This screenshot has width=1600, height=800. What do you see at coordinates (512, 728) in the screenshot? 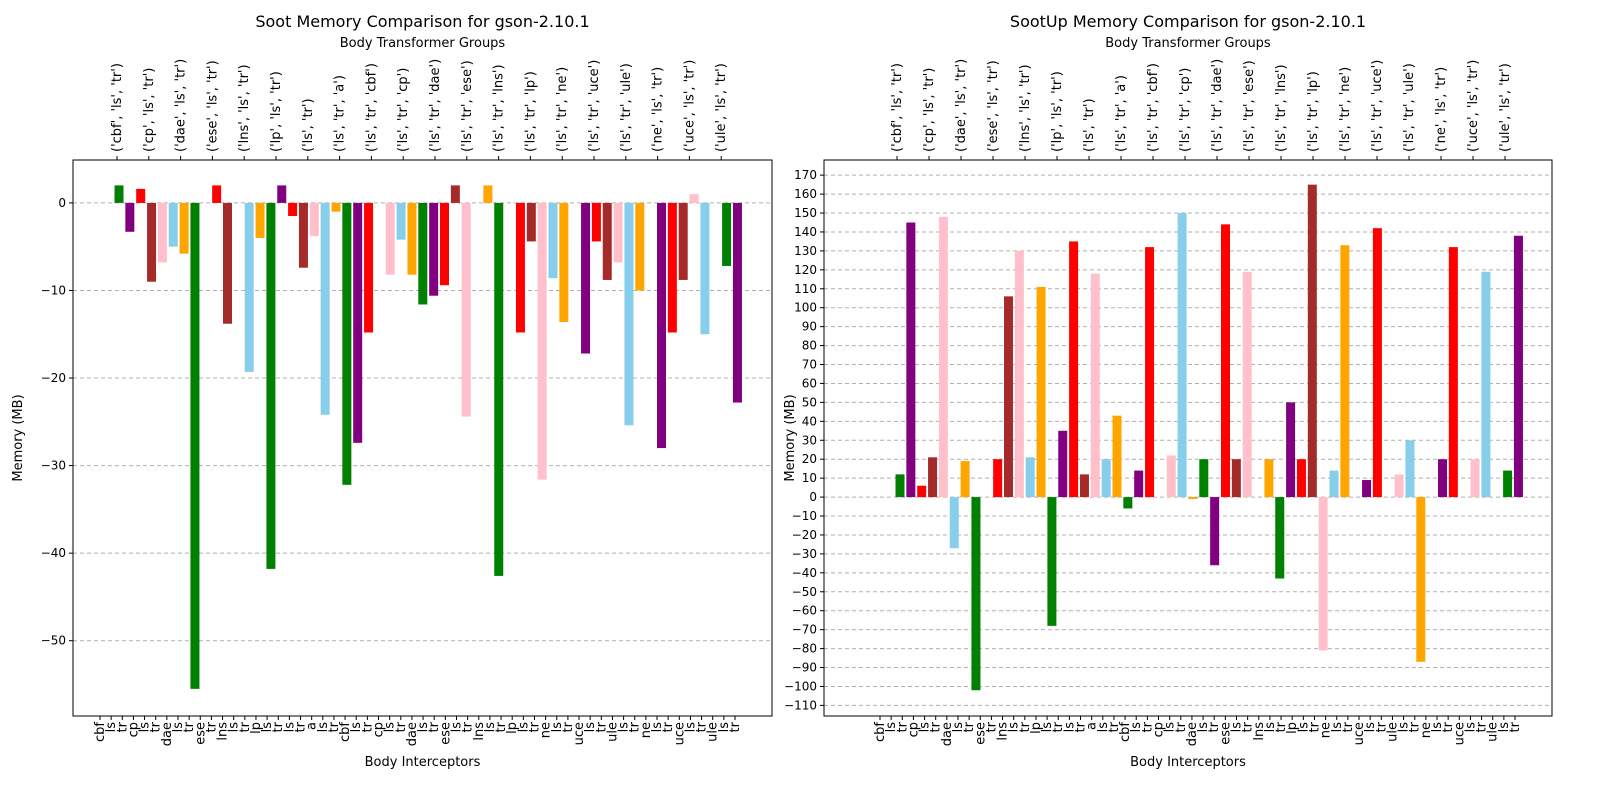
I see `x-tick-label: lp` at bounding box center [512, 728].